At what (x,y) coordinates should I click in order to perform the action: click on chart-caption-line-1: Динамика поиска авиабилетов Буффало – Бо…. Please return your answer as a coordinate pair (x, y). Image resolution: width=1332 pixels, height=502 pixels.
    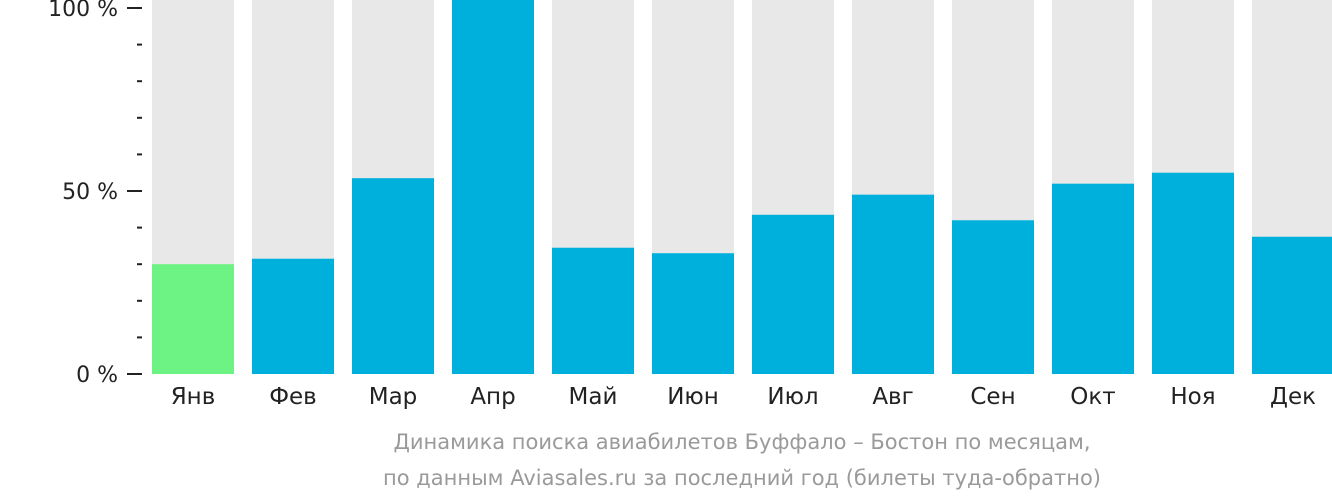
    Looking at the image, I should click on (742, 442).